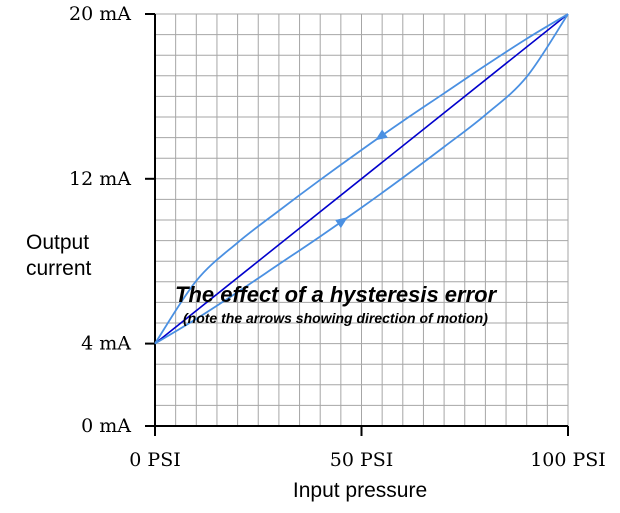 This screenshot has width=620, height=513. I want to click on direction-arrow-decreasing, so click(381, 135).